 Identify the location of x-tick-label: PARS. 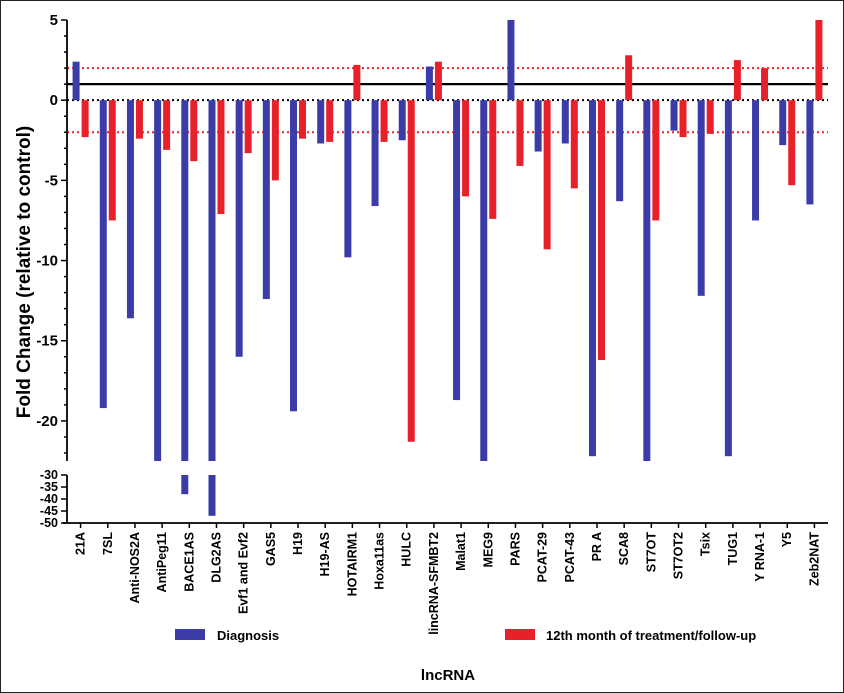
(515, 549).